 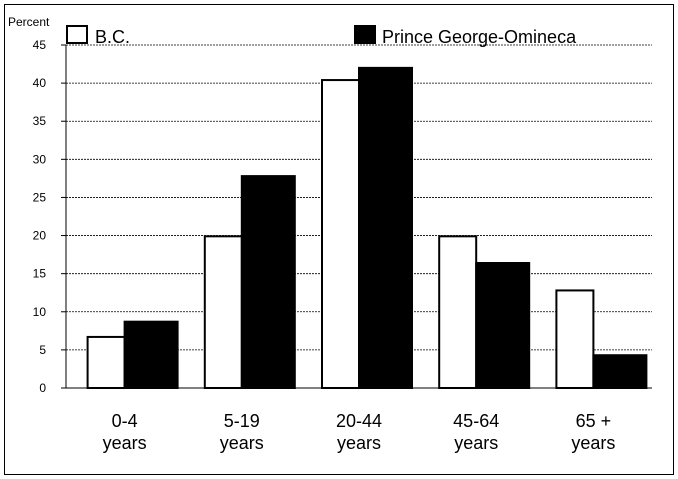 What do you see at coordinates (49, 216) in the screenshot?
I see `y-axis-ticks: 0 5 10 15 20 25 30 35 40 45` at bounding box center [49, 216].